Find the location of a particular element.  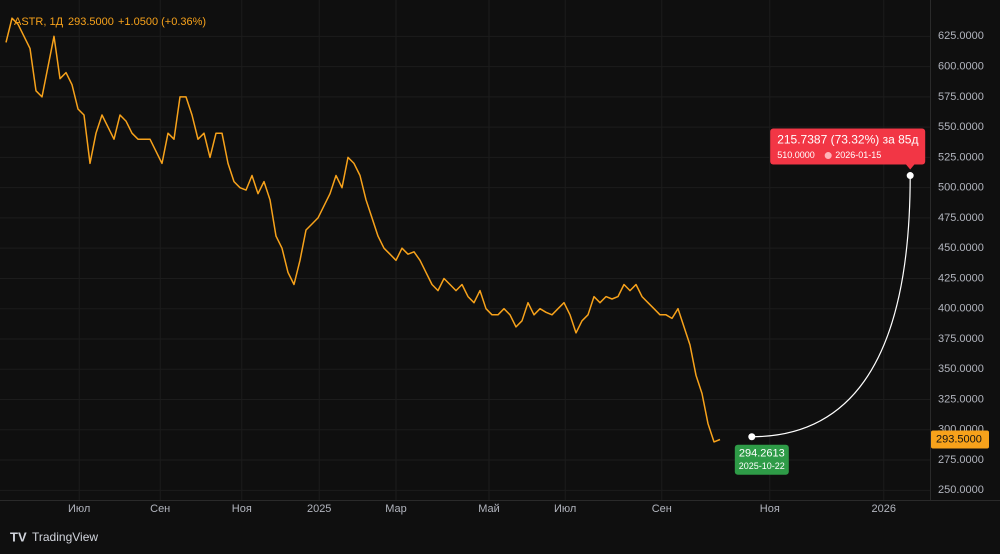

y-tick-label: 600.0000 is located at coordinates (961, 66).